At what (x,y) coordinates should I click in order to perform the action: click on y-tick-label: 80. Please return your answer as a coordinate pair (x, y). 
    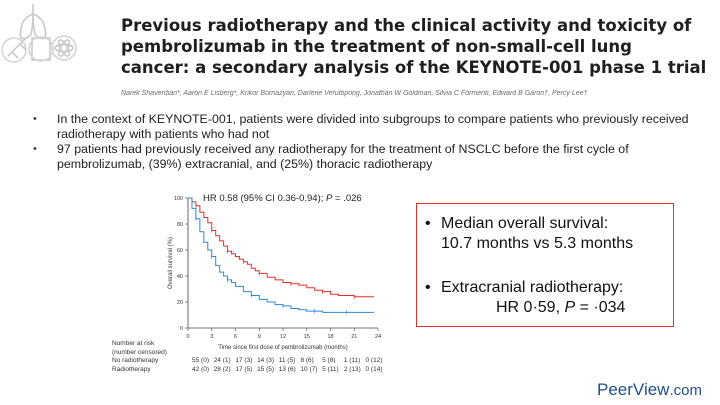
    Looking at the image, I should click on (180, 225).